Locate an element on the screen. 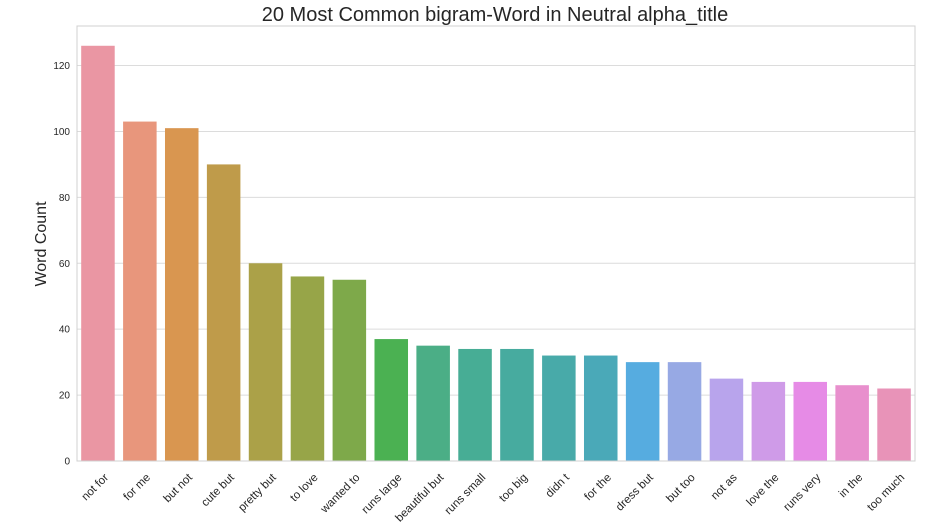 The height and width of the screenshot is (524, 942). bar-pretty-but is located at coordinates (265, 362).